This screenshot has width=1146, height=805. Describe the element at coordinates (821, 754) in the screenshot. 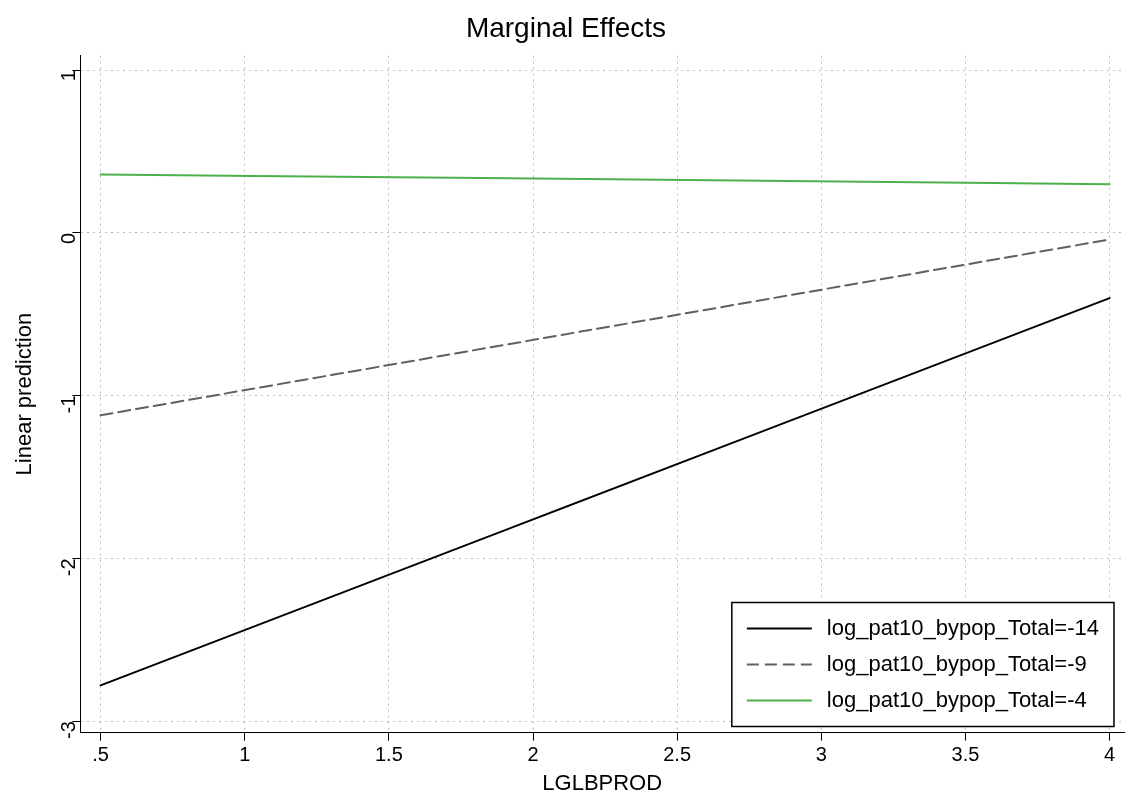

I see `x-tick-label: 3` at that location.